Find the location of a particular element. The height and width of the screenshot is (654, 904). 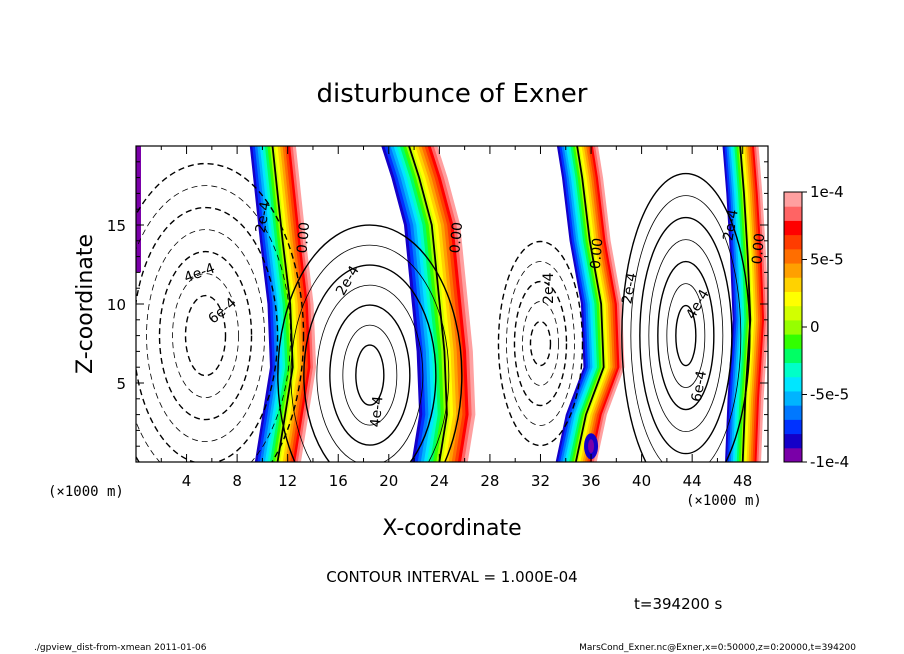

colorbar: 1e-4 5e-5 0 -5e-5 -1e-4 is located at coordinates (816, 327).